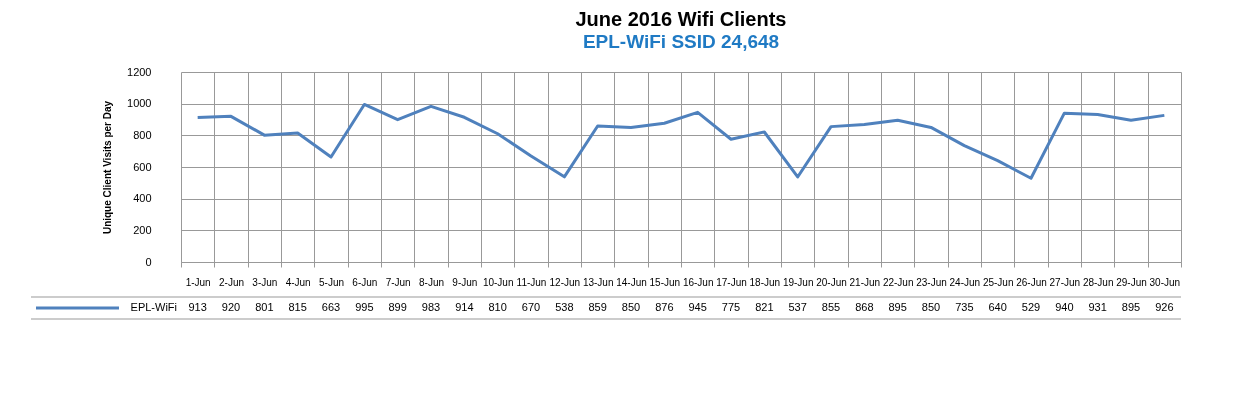 The image size is (1256, 416). I want to click on data-label: 670, so click(531, 307).